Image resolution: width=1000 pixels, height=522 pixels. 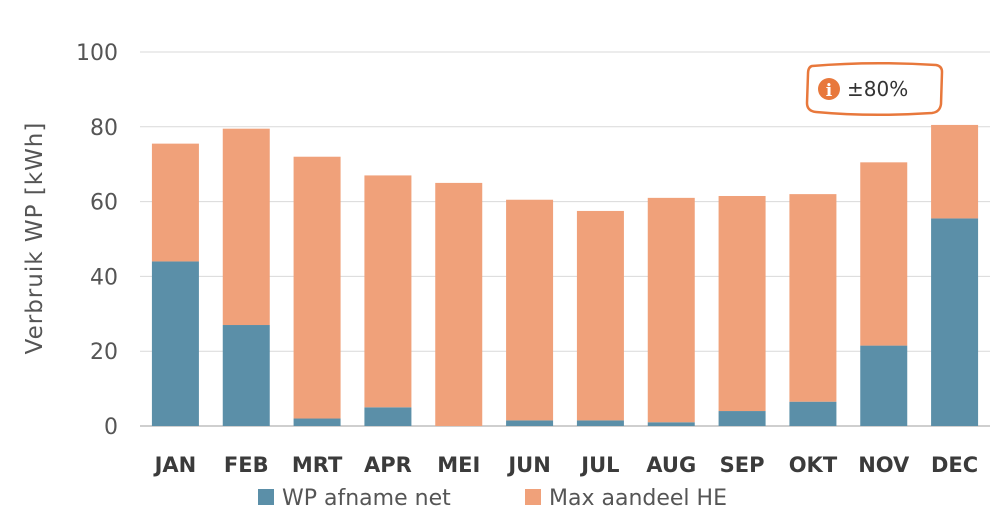 I want to click on legend-label-max-aandeel-he: Max aandeel HE, so click(x=638, y=498).